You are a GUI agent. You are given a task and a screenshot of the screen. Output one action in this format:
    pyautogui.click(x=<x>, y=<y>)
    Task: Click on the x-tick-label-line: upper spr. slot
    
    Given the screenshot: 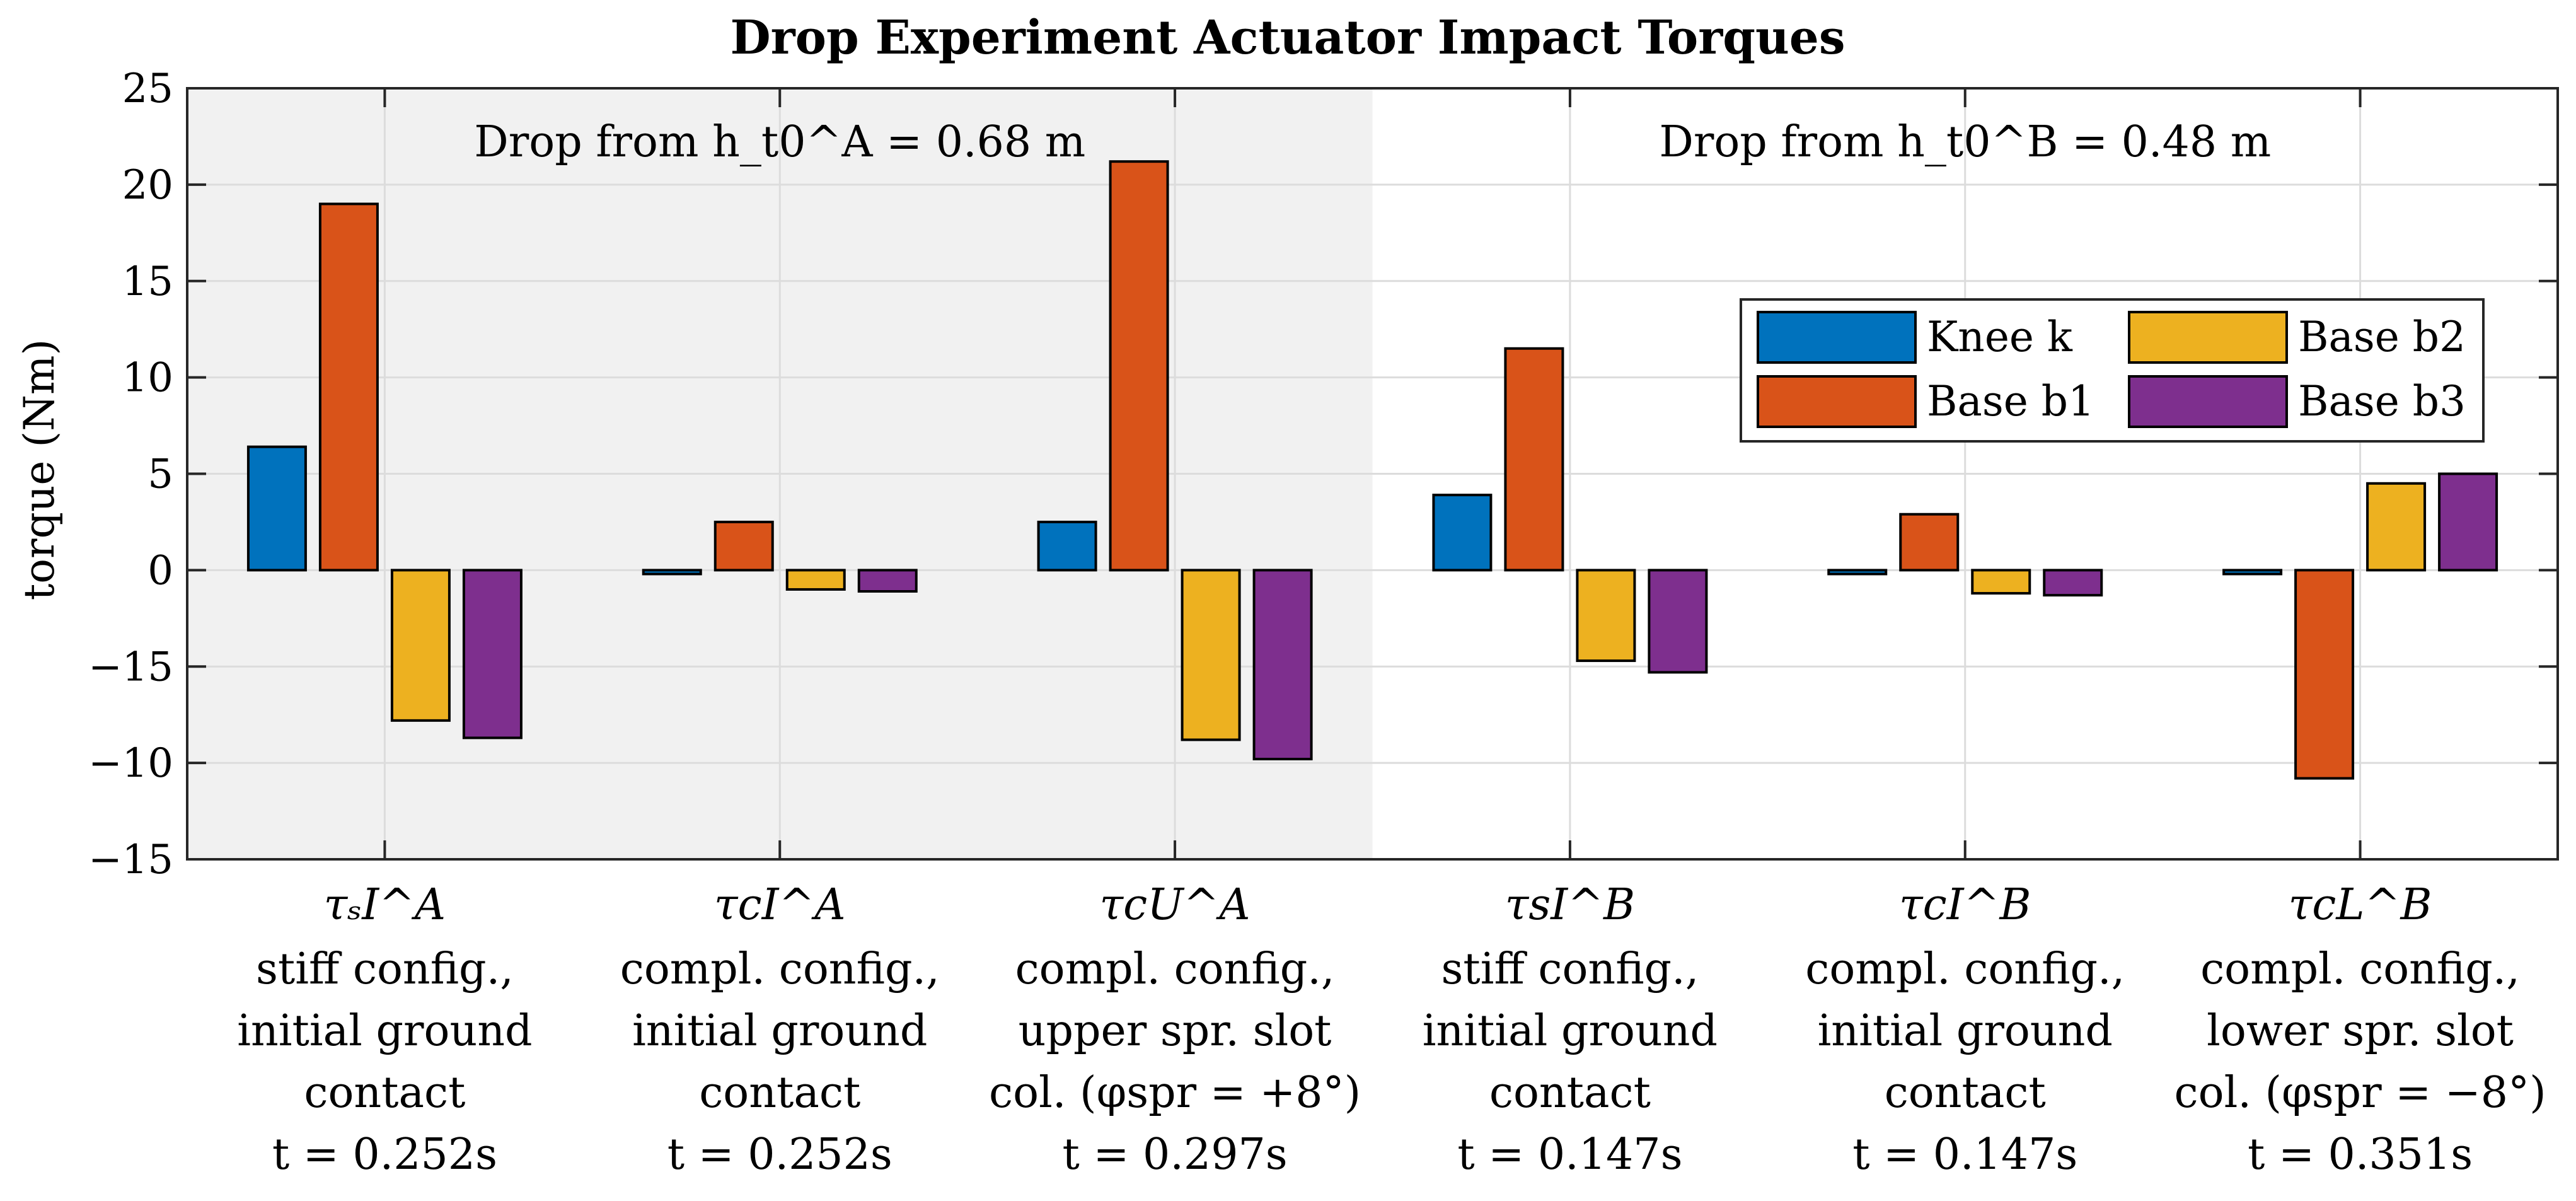 What is the action you would take?
    pyautogui.click(x=1175, y=1031)
    